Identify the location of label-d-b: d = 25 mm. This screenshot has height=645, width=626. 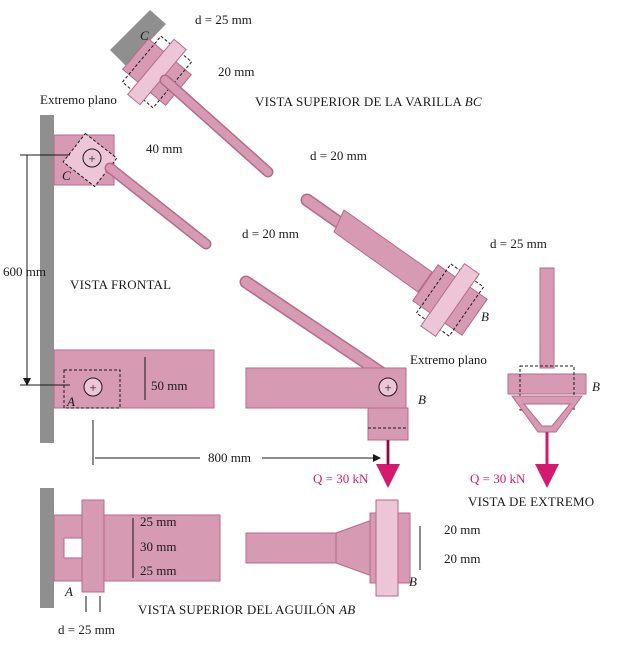
(518, 243).